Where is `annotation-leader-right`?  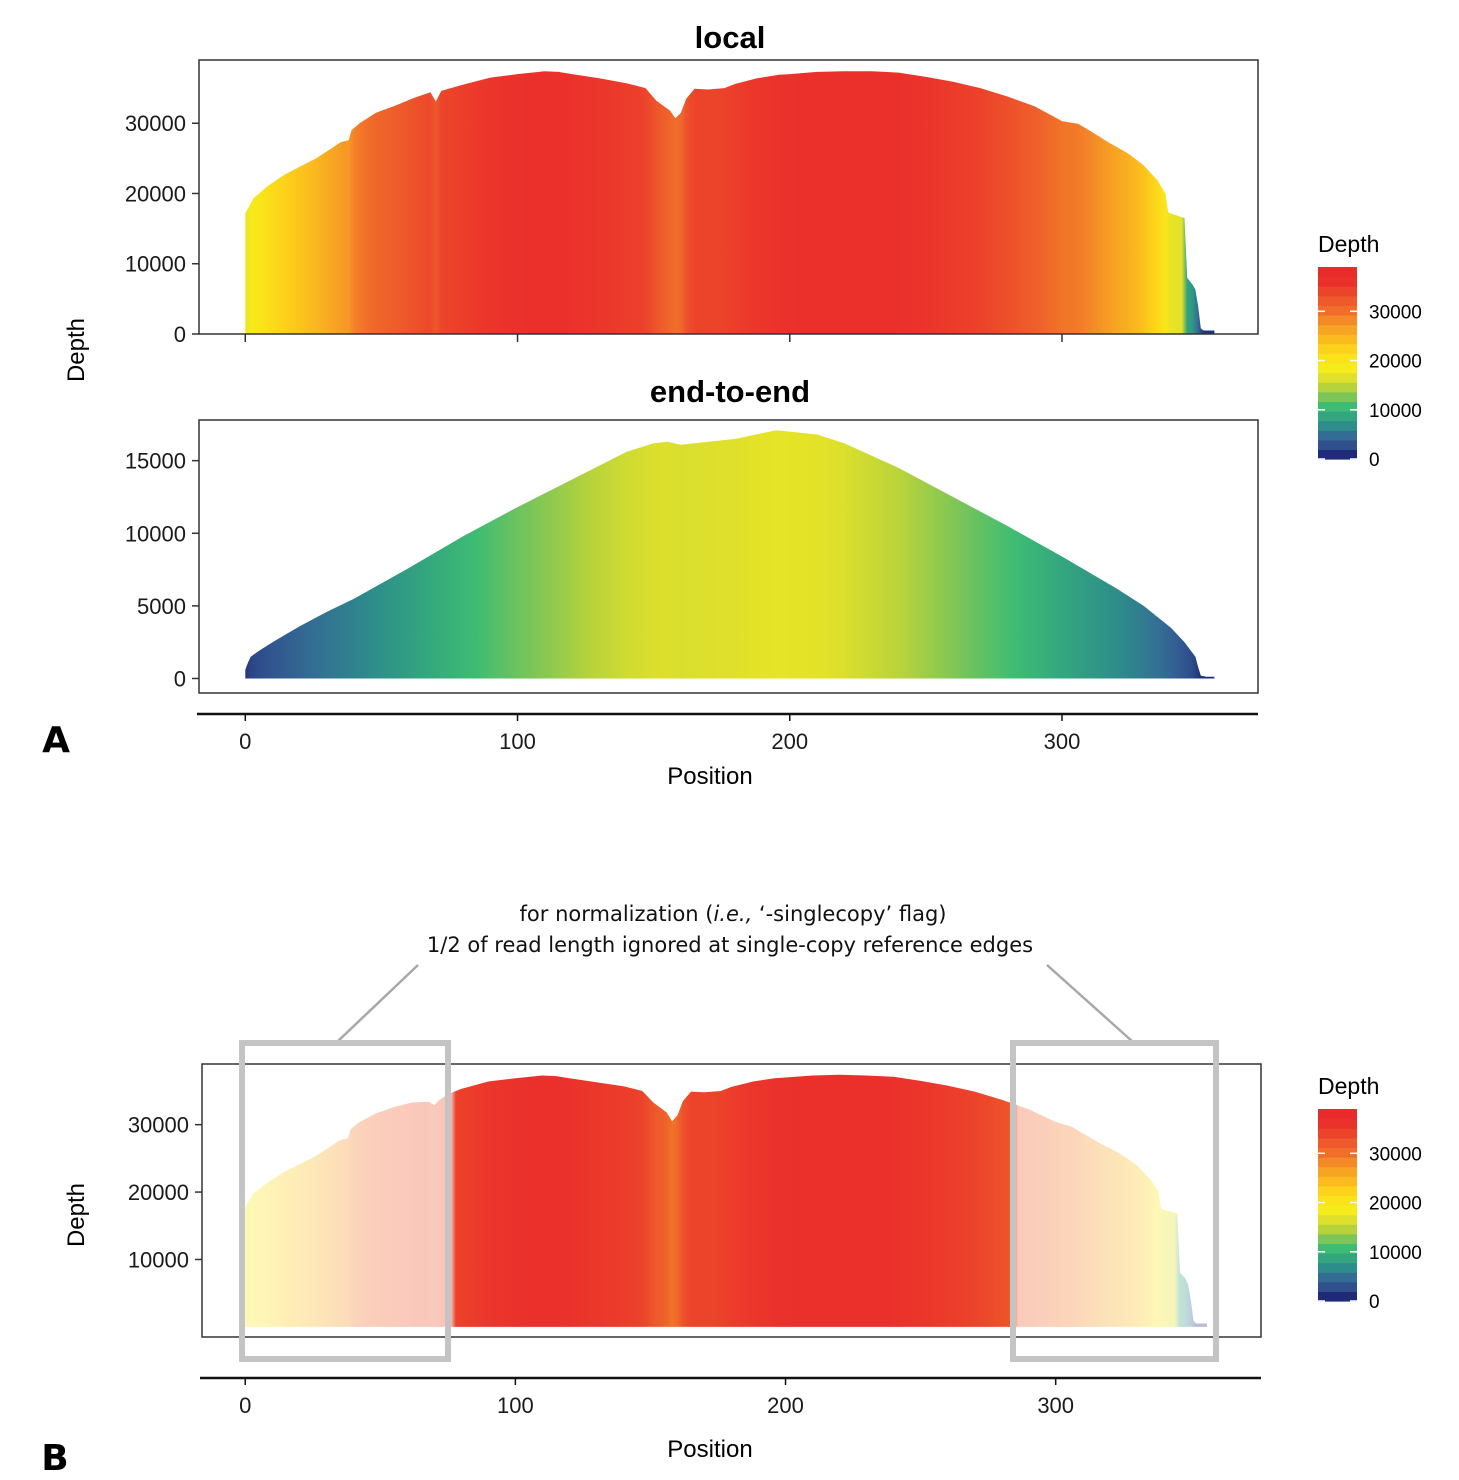
annotation-leader-right is located at coordinates (1090, 1003).